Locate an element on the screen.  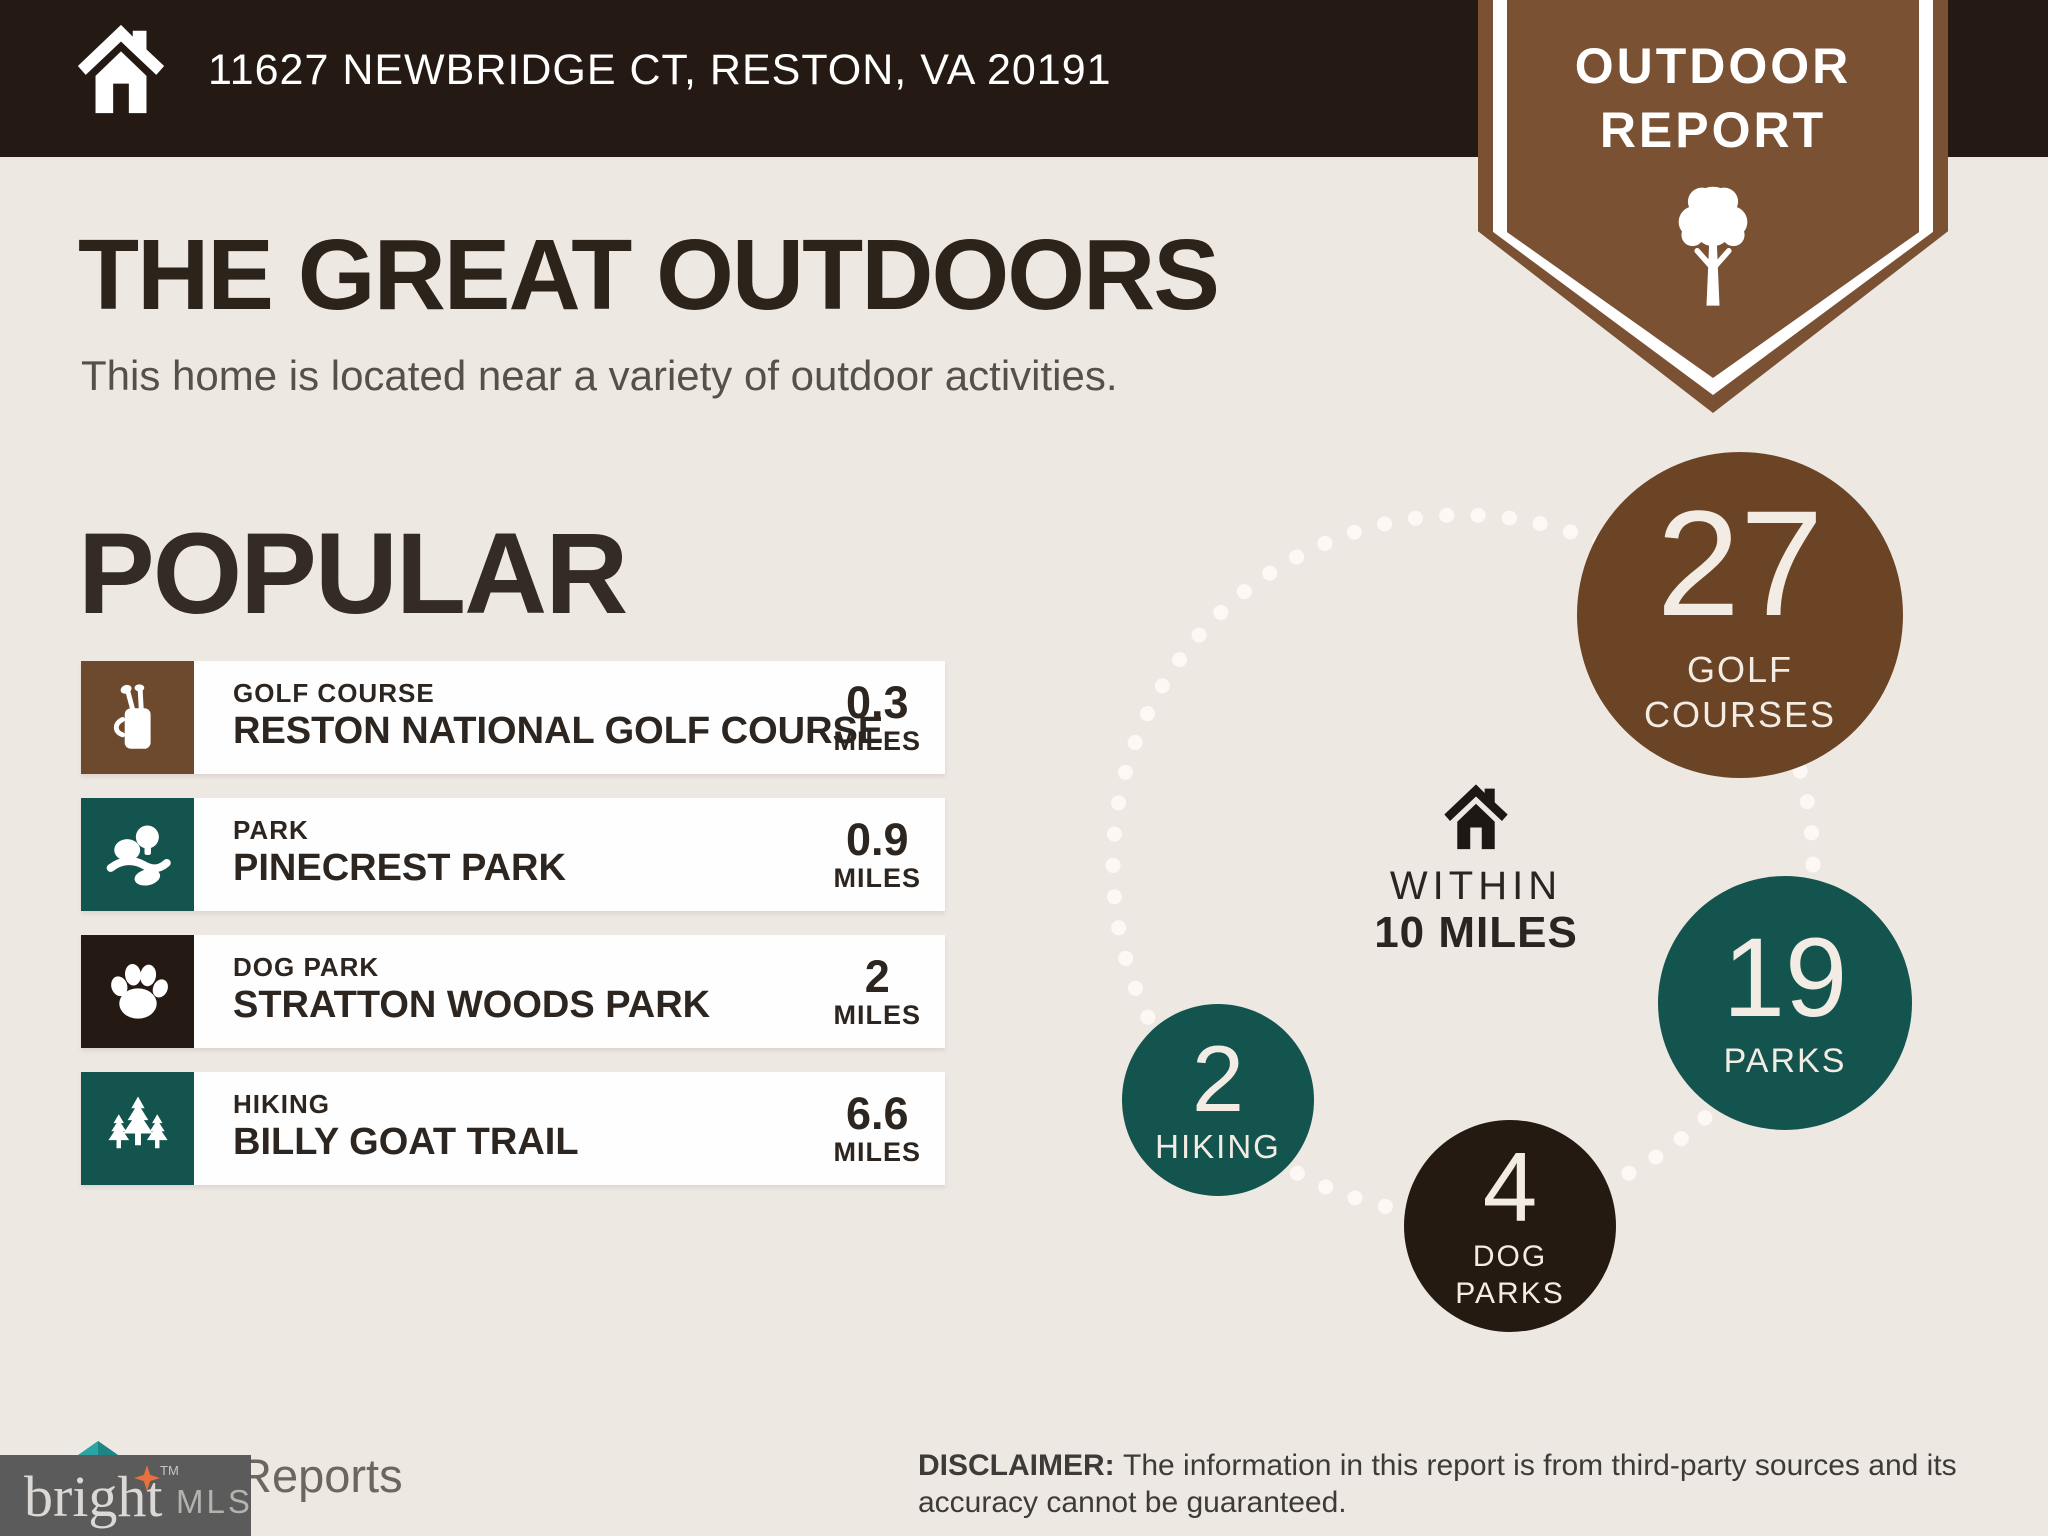
list-item-park: PARK PINECREST PARK 0.9 MILES is located at coordinates (513, 854).